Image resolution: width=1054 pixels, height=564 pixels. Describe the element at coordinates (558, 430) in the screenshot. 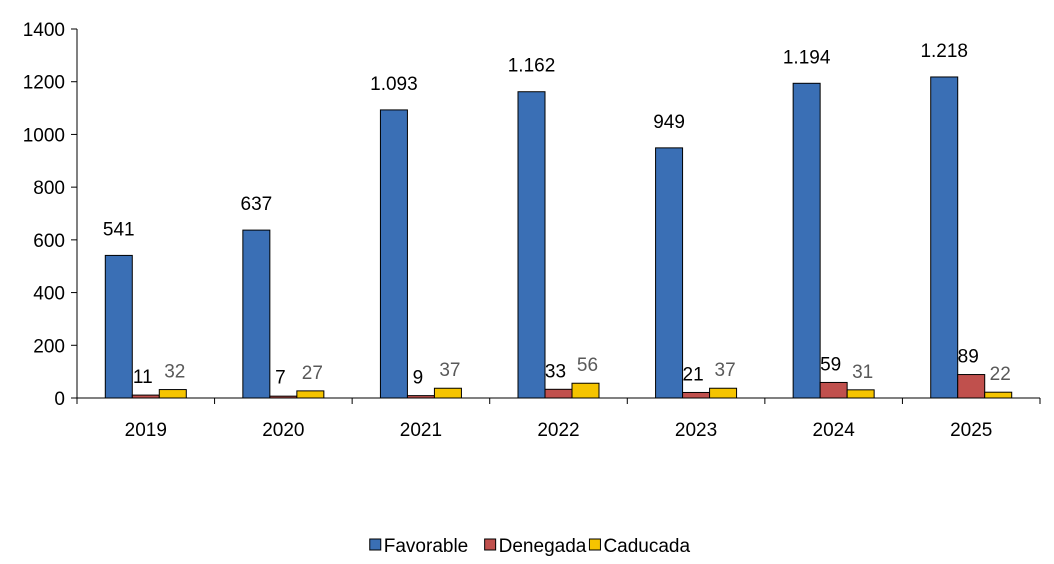

I see `x-tick-label: 2022` at that location.